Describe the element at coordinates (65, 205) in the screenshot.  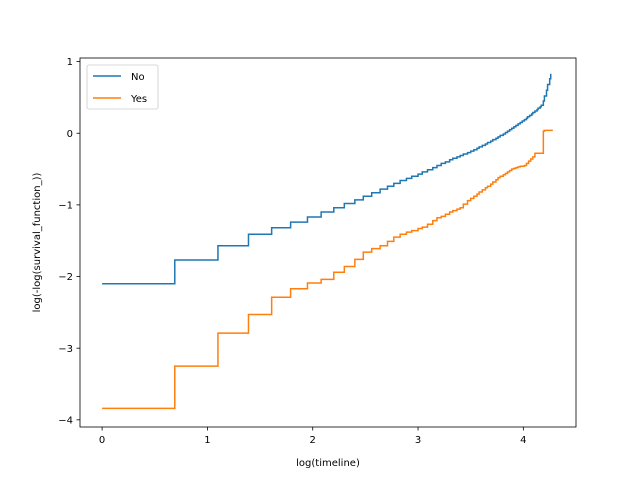
I see `y-tick-label: −1` at that location.